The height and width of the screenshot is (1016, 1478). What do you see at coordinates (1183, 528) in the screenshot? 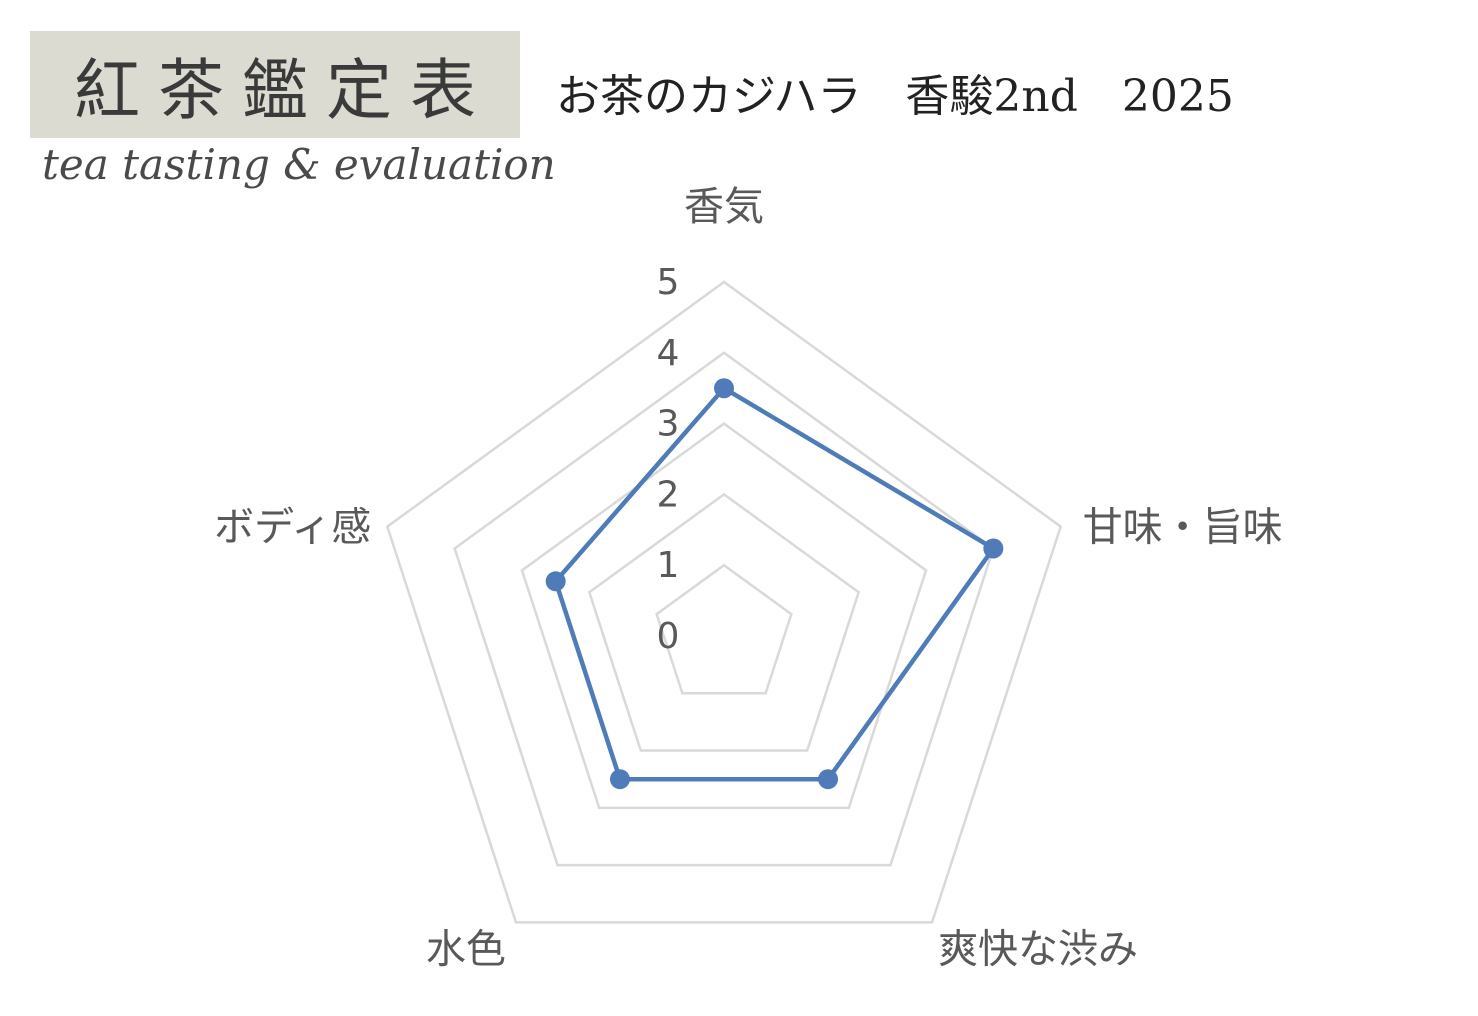
I see `category-label-1: 甘味・旨味` at bounding box center [1183, 528].